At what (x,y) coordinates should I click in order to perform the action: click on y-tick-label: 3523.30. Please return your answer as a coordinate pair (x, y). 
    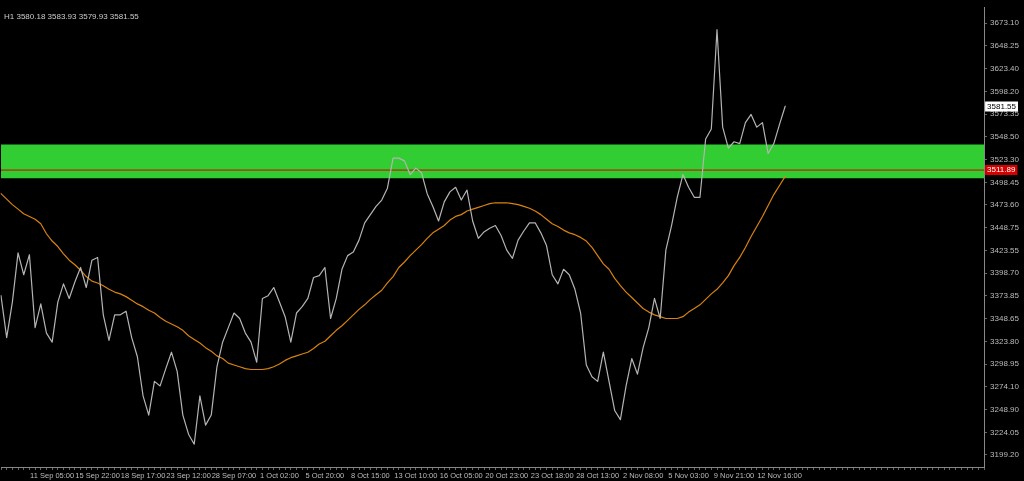
    Looking at the image, I should click on (1005, 159).